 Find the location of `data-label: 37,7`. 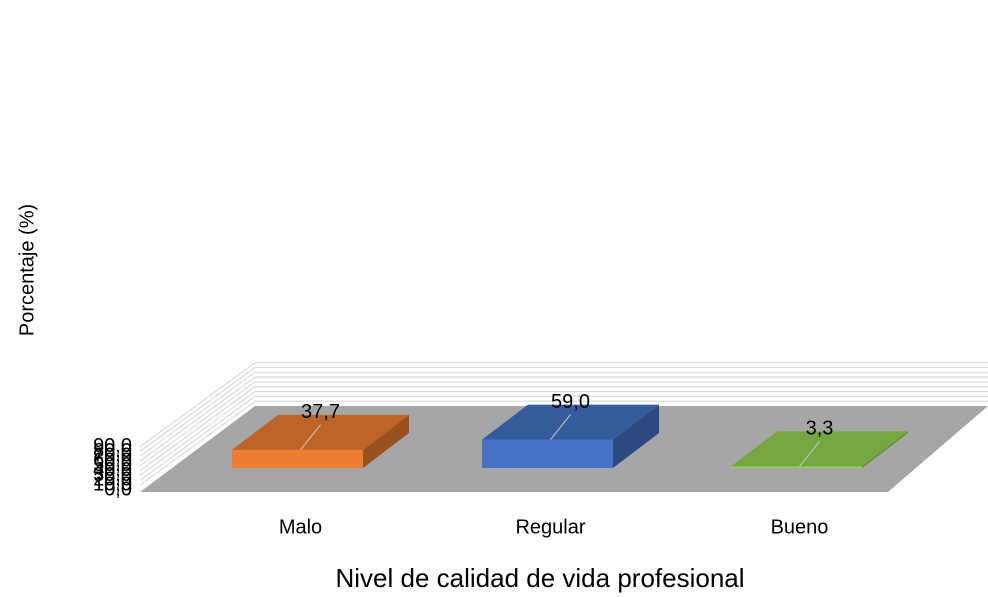

data-label: 37,7 is located at coordinates (320, 412).